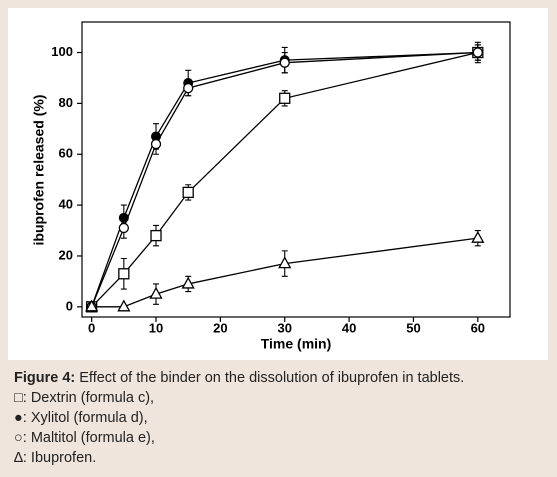  Describe the element at coordinates (285, 327) in the screenshot. I see `x-tick-label: 30` at that location.